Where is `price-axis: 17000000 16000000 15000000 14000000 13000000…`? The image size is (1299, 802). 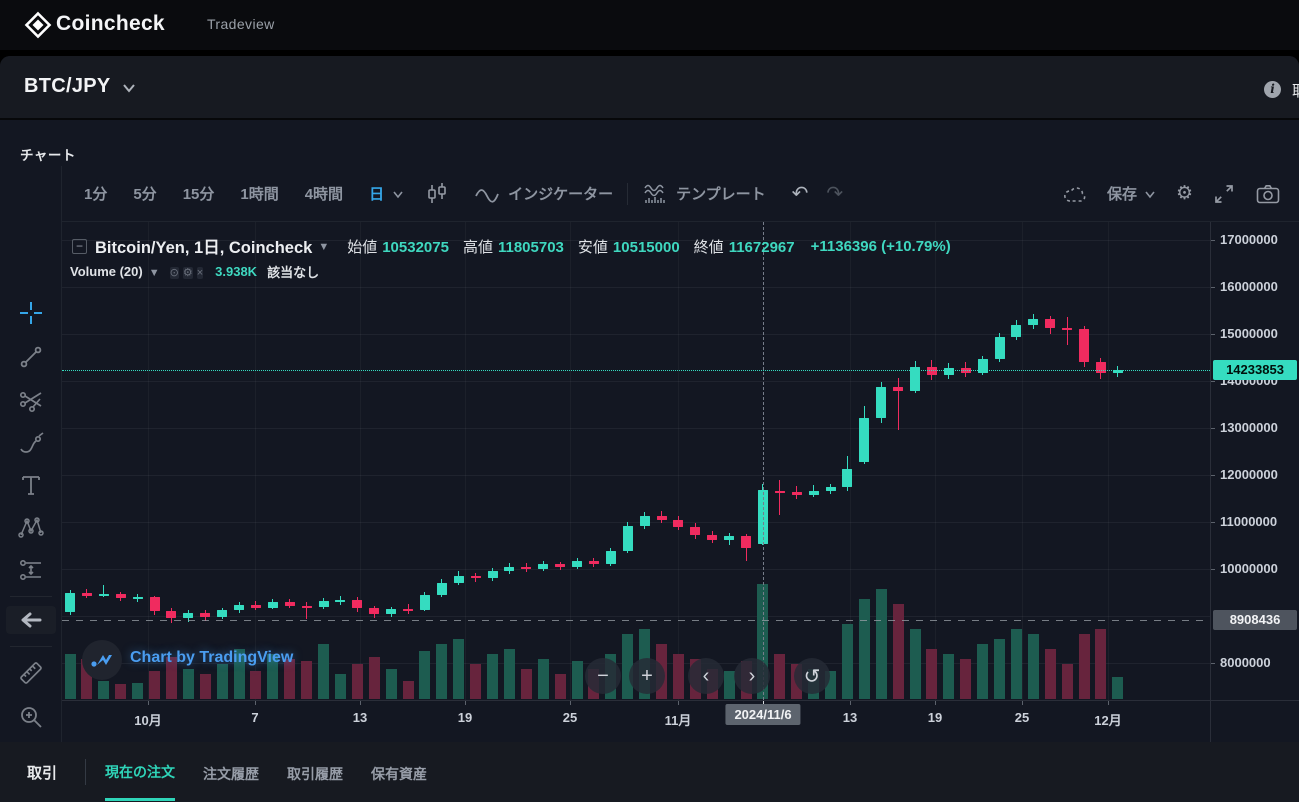
price-axis: 17000000 16000000 15000000 14000000 13000000… is located at coordinates (1254, 461).